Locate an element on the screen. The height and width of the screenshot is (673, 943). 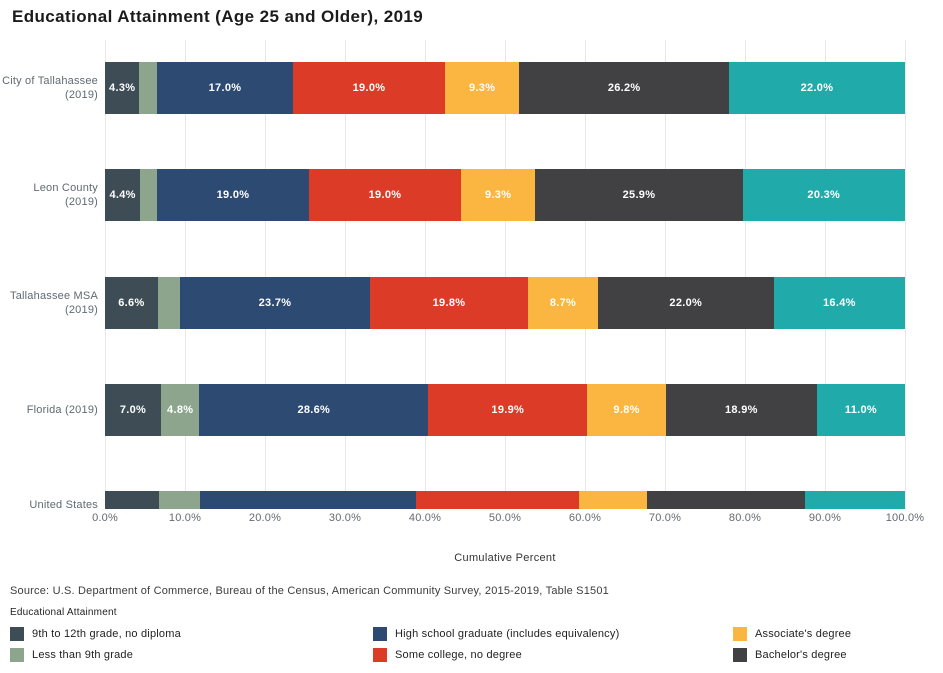
bar-segment: 4.4% is located at coordinates (123, 195).